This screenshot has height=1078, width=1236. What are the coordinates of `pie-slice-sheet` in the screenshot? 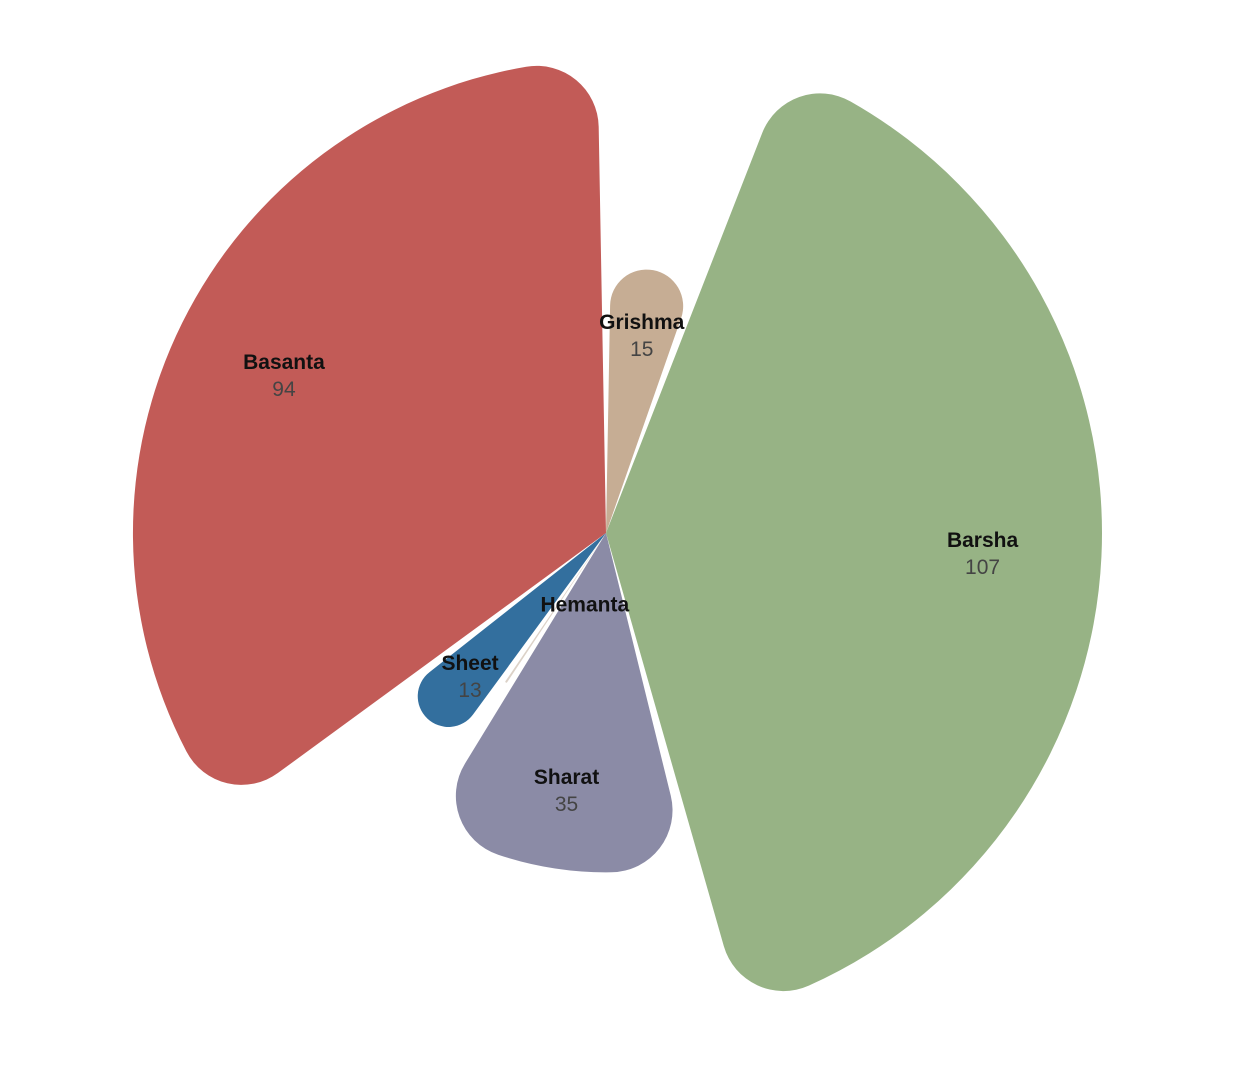 It's located at (511, 630).